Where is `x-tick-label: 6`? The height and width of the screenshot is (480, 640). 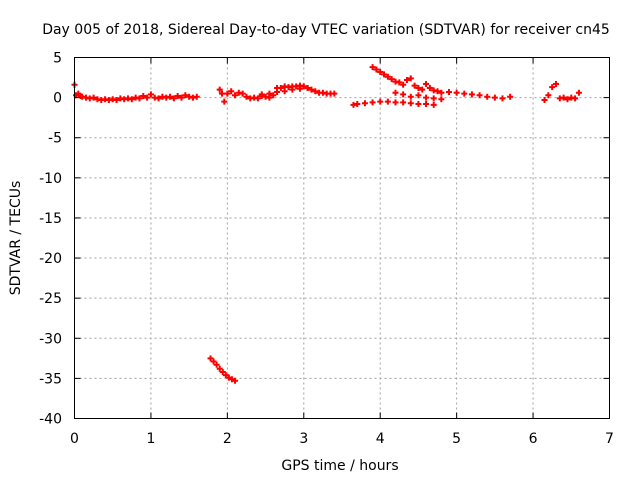 x-tick-label: 6 is located at coordinates (533, 439).